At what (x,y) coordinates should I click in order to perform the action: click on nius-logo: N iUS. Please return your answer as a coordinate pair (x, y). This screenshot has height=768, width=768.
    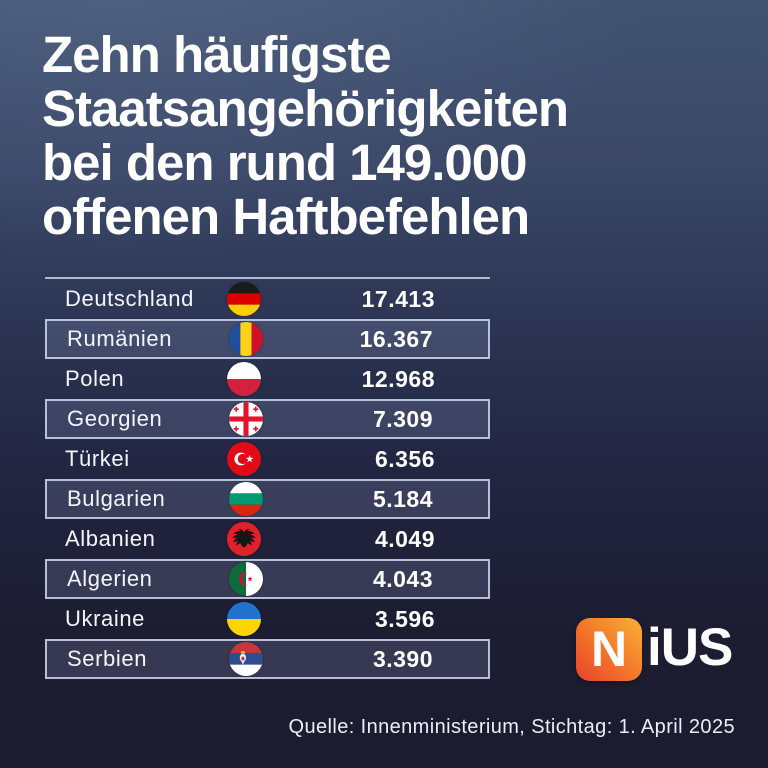
    Looking at the image, I should click on (654, 649).